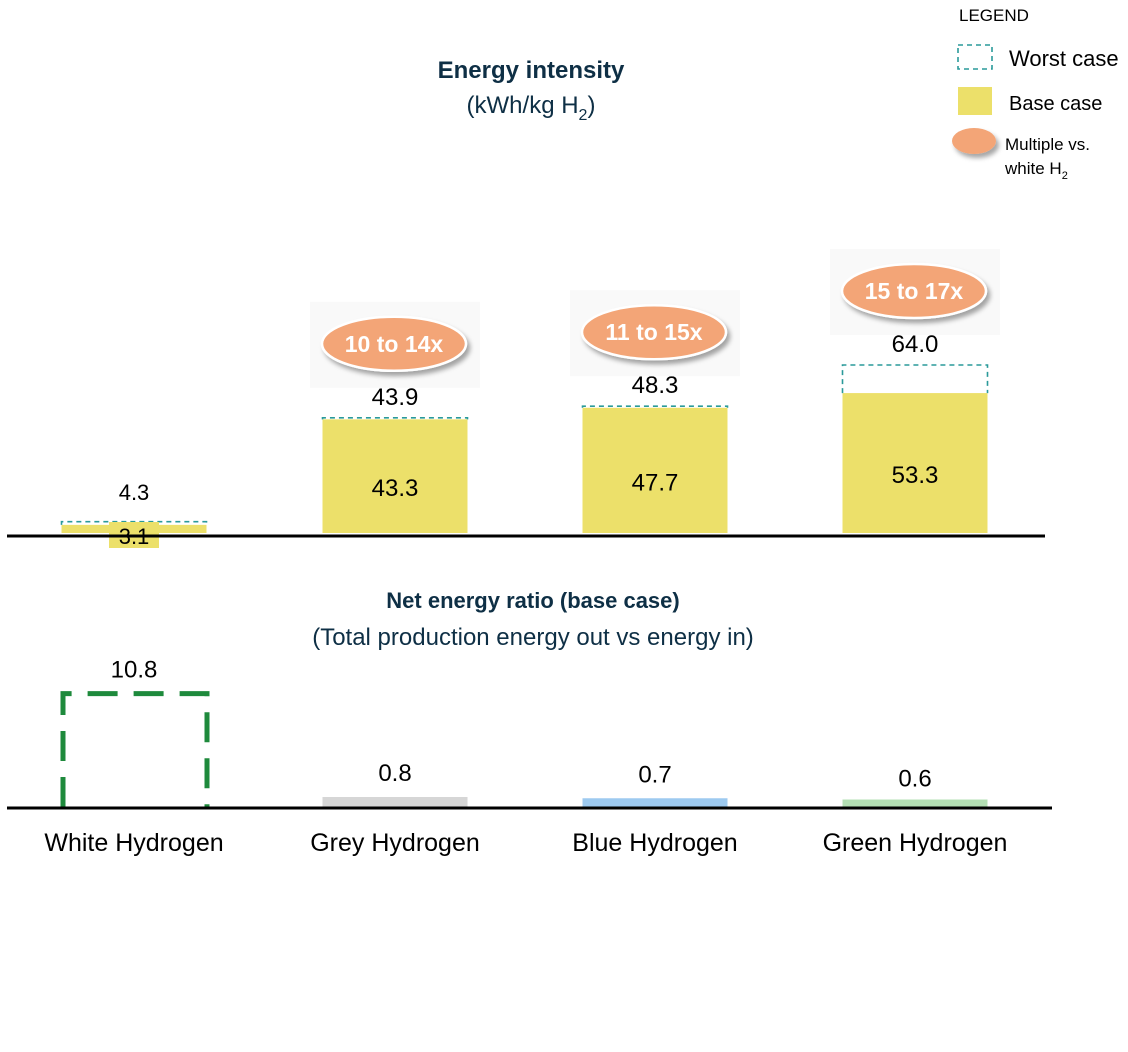 This screenshot has height=1052, width=1128. I want to click on net-energy-ratio-plot: 10.8 0.8 0.7 0.6, so click(524, 732).